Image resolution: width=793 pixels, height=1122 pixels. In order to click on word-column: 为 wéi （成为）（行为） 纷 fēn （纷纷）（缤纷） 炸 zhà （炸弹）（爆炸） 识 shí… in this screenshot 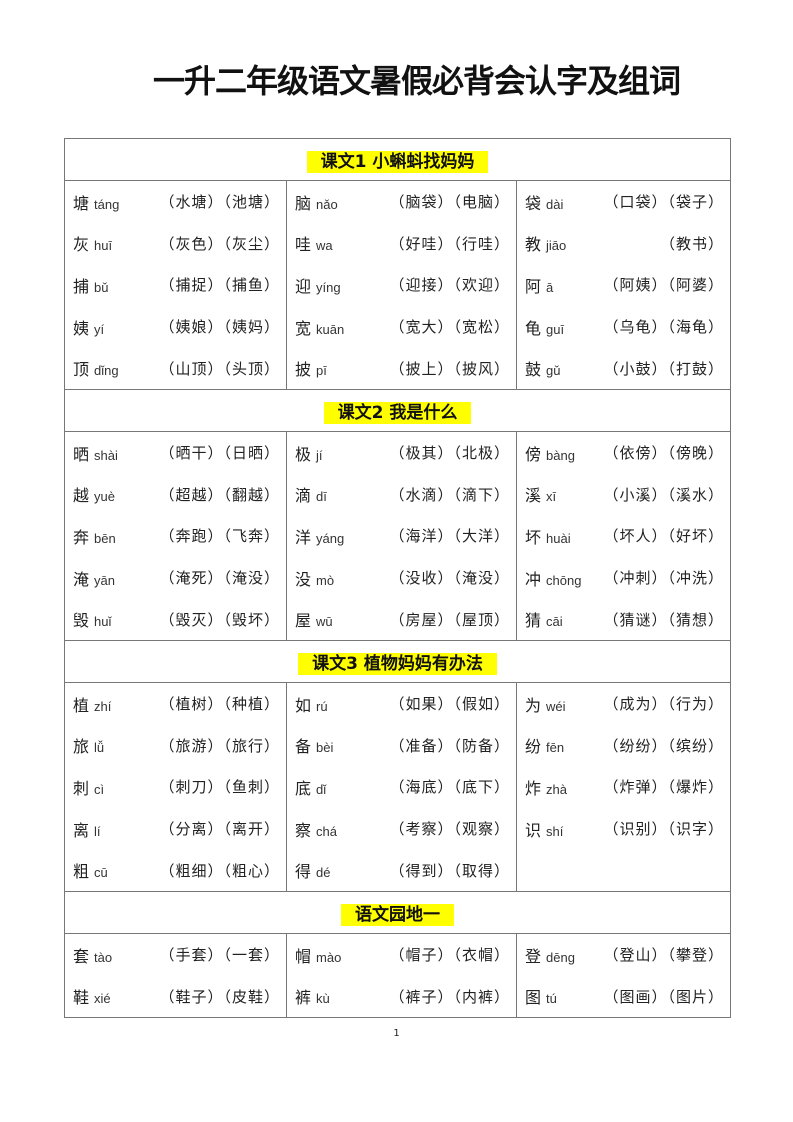, I will do `click(623, 786)`.